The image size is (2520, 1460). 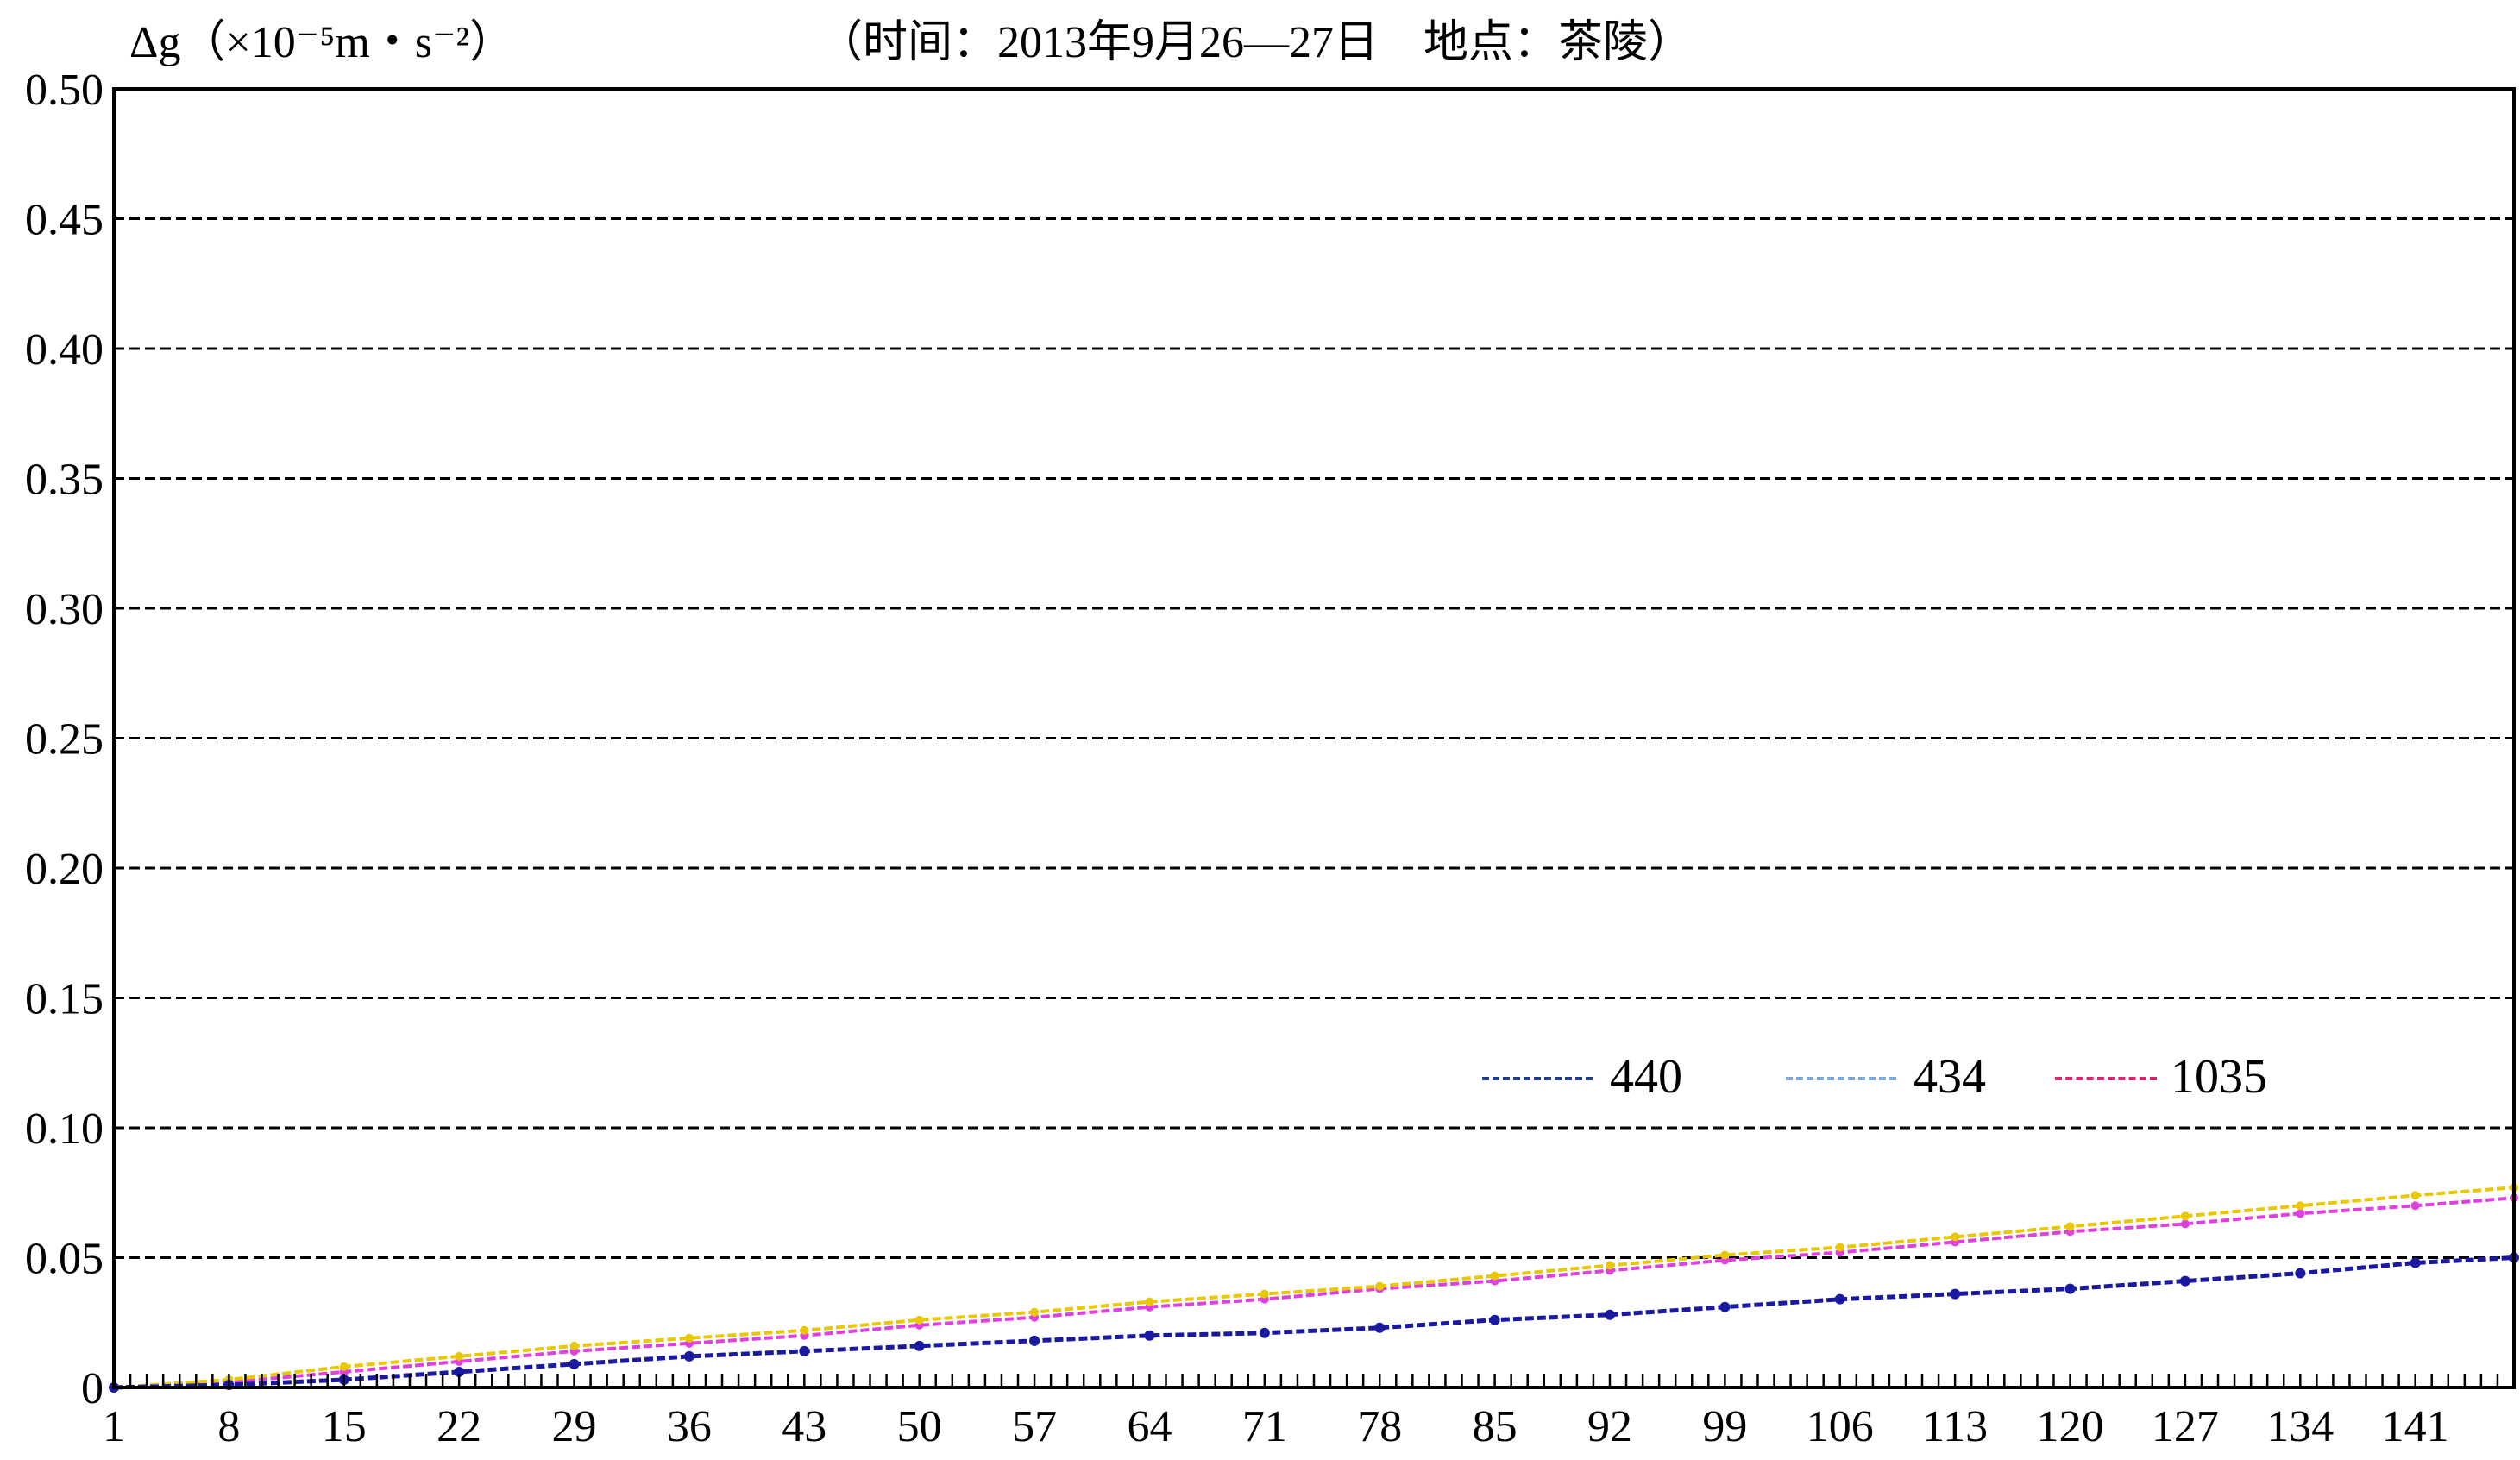 What do you see at coordinates (1955, 1426) in the screenshot?
I see `x-tick-label: 113` at bounding box center [1955, 1426].